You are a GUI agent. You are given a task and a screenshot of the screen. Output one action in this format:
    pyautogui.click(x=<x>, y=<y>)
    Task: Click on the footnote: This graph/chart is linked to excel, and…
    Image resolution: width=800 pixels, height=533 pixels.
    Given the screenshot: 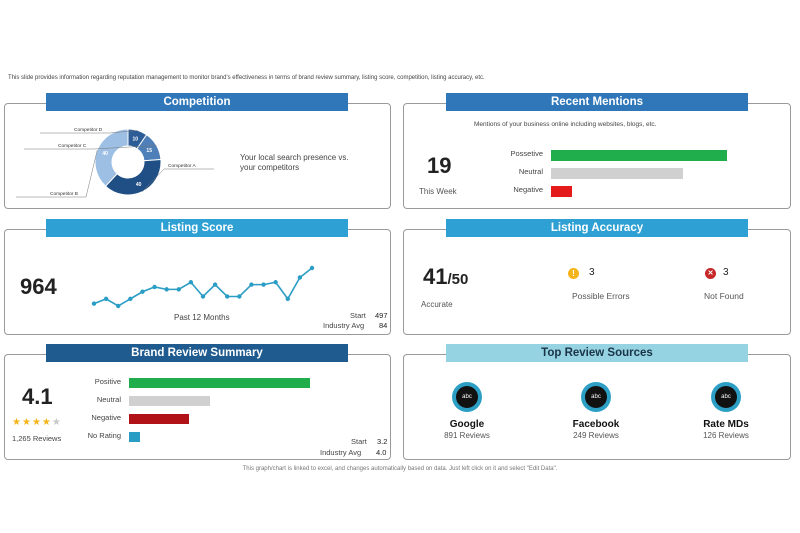 What is the action you would take?
    pyautogui.click(x=400, y=469)
    